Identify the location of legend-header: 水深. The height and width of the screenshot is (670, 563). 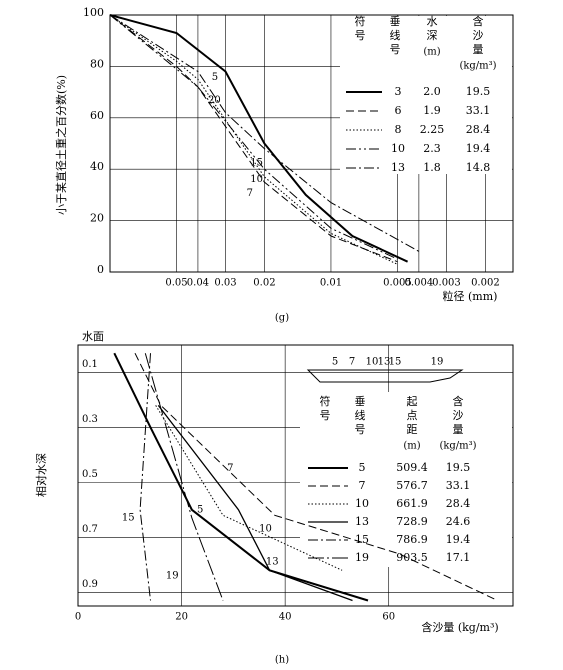
(432, 28).